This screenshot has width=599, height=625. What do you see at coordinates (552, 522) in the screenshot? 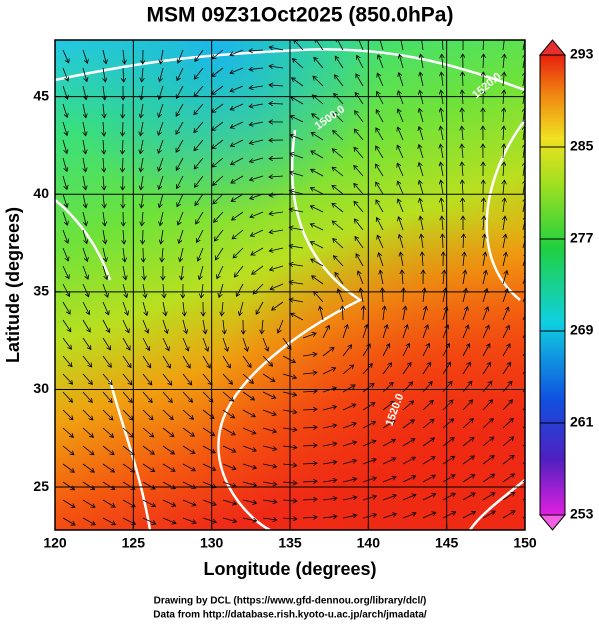
I see `colorbar-extend-low` at bounding box center [552, 522].